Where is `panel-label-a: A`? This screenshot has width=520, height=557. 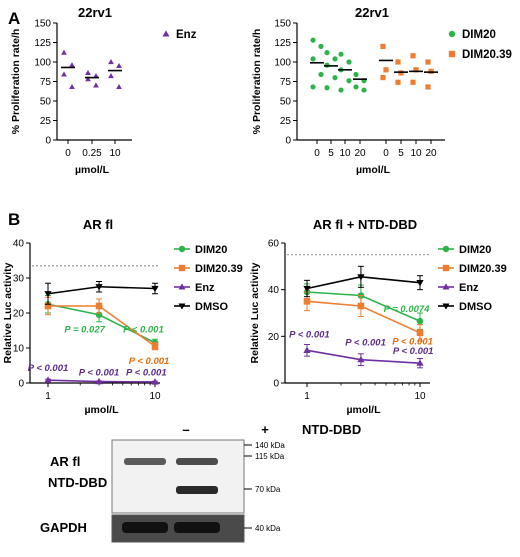 panel-label-a: A is located at coordinates (14, 18).